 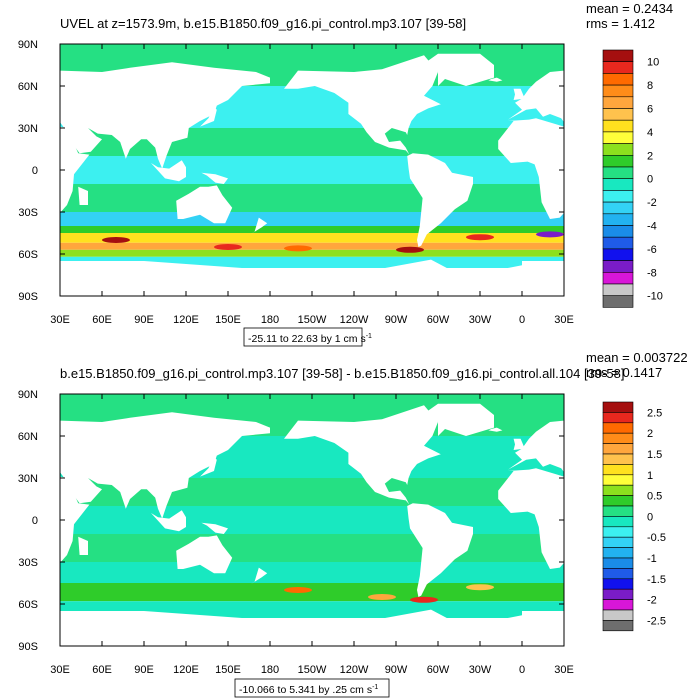 What do you see at coordinates (28, 297) in the screenshot?
I see `y-tick-label: 90S` at bounding box center [28, 297].